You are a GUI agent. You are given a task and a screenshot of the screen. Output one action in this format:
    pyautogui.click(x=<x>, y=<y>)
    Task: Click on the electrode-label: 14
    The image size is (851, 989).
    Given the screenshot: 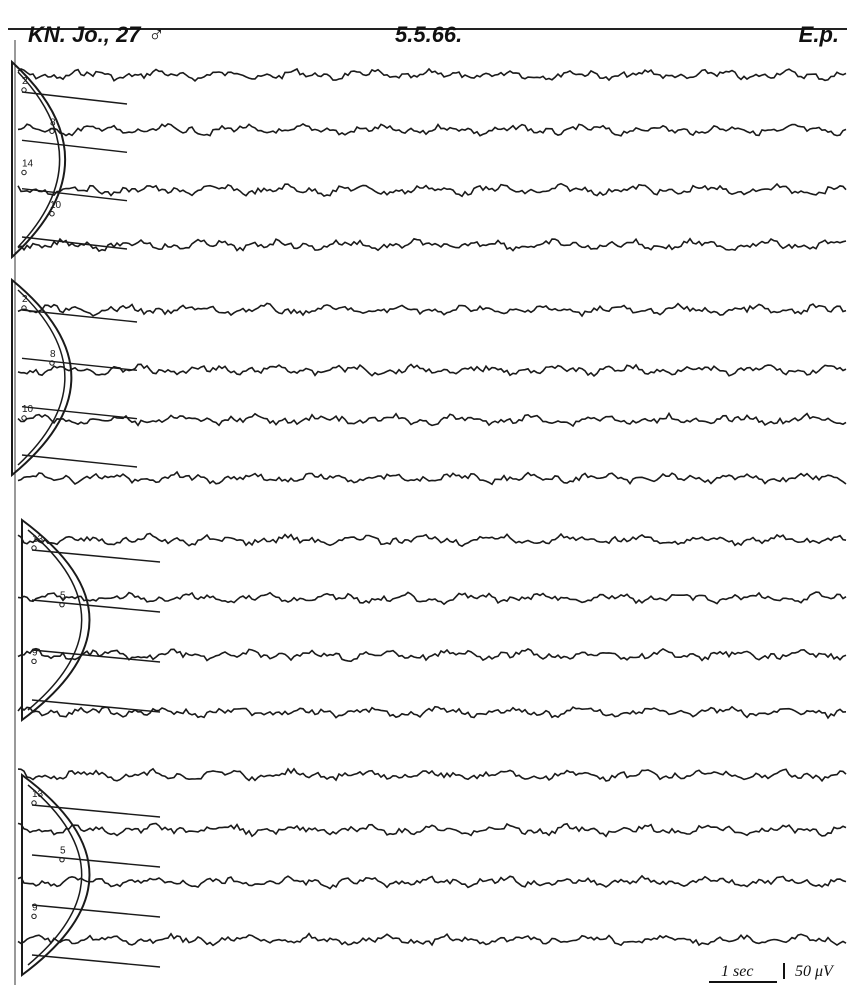 What is the action you would take?
    pyautogui.click(x=28, y=164)
    